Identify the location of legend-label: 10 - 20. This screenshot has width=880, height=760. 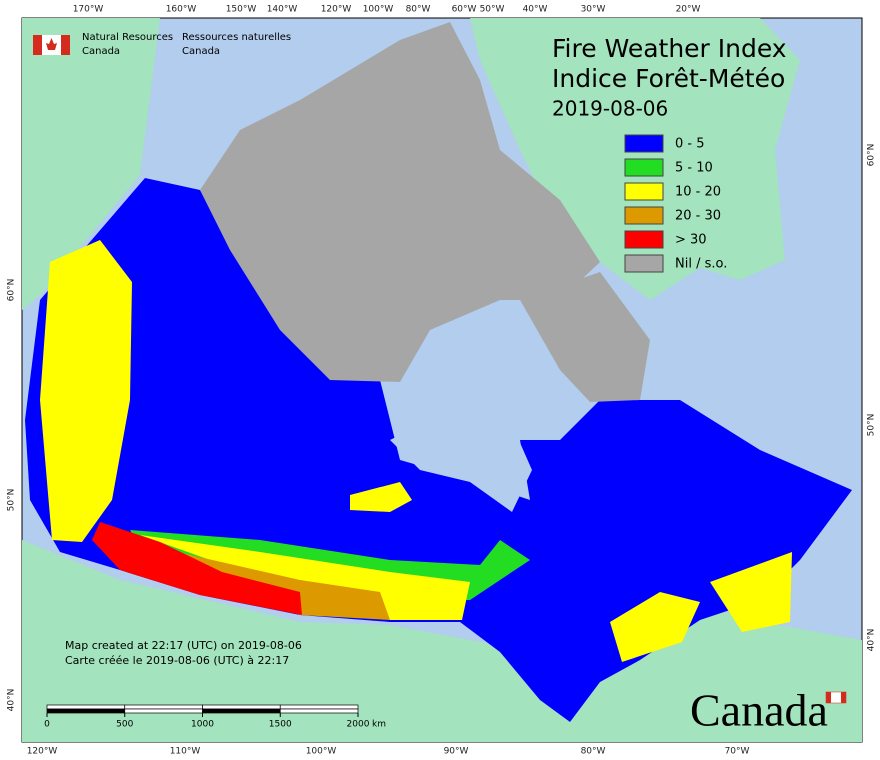
(698, 192).